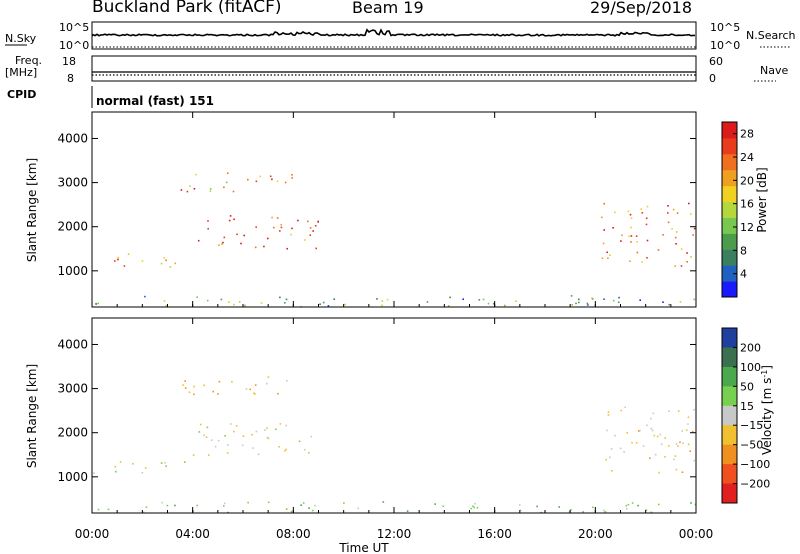  I want to click on freq-right-tick-bottom: 0, so click(712, 78).